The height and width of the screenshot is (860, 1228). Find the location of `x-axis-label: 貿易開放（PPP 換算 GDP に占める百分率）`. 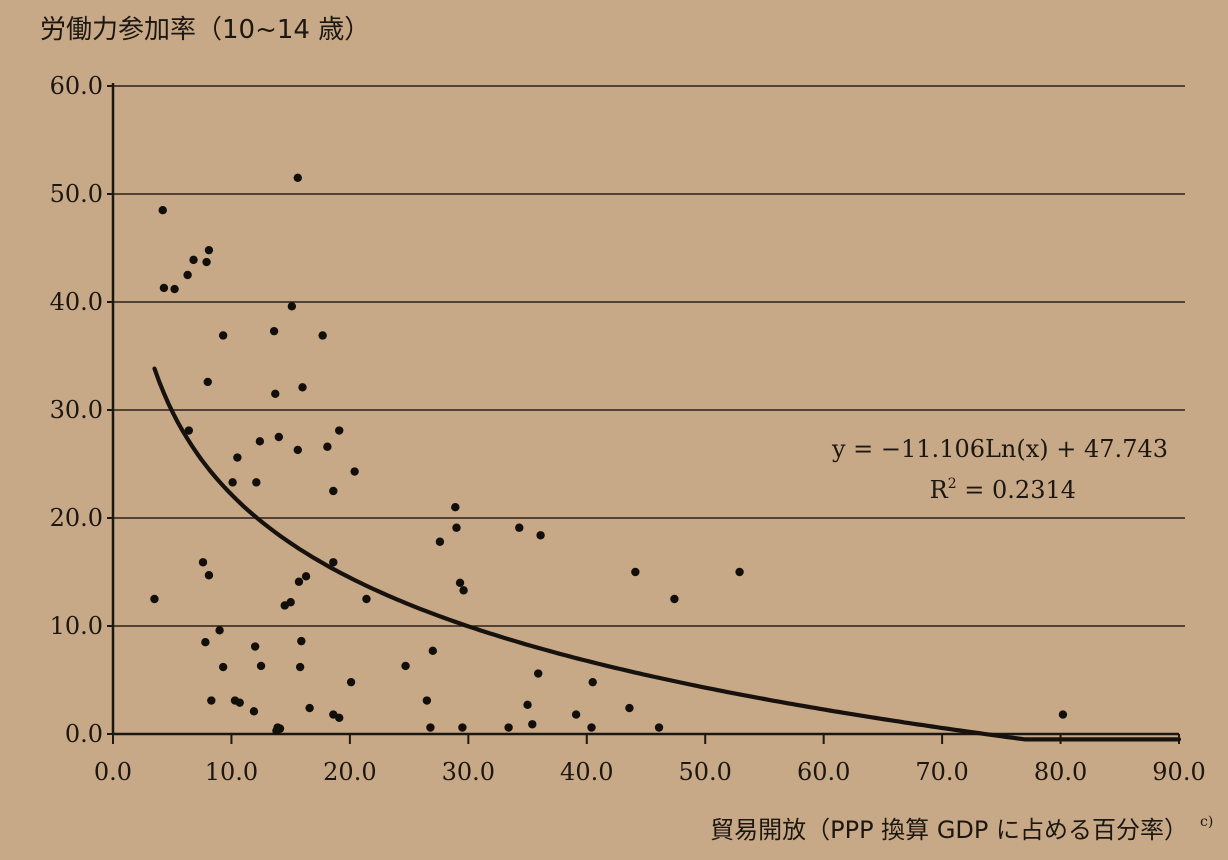

x-axis-label: 貿易開放（PPP 換算 GDP に占める百分率） is located at coordinates (949, 830).